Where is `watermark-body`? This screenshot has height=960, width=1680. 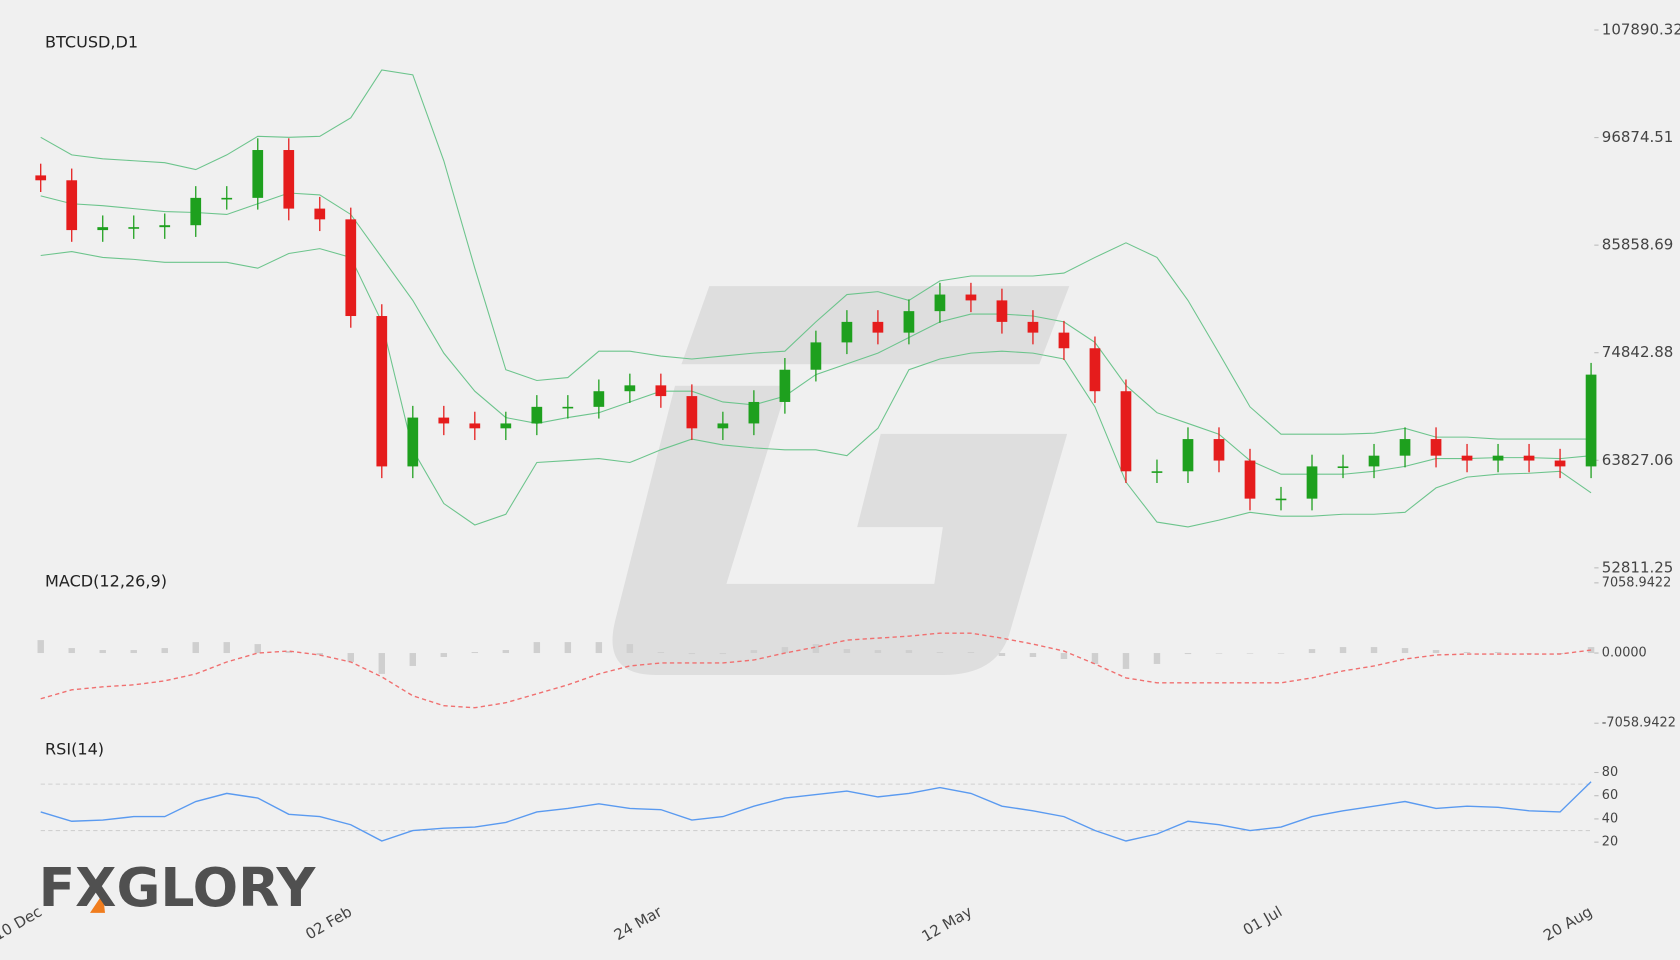
watermark-body is located at coordinates (840, 530).